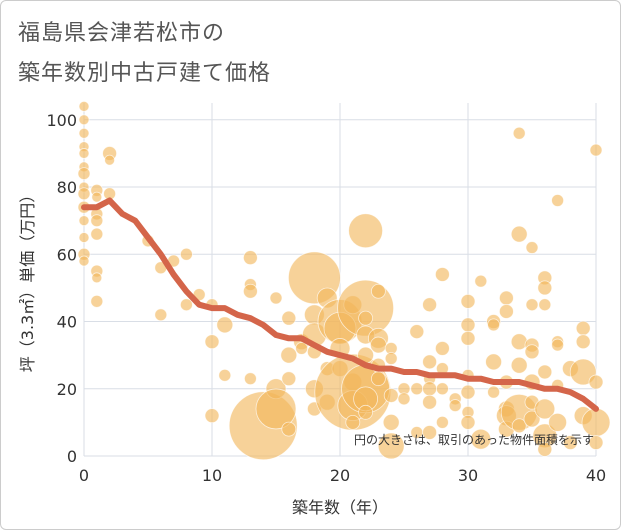 The image size is (621, 530). I want to click on x-tick-label: 10, so click(212, 475).